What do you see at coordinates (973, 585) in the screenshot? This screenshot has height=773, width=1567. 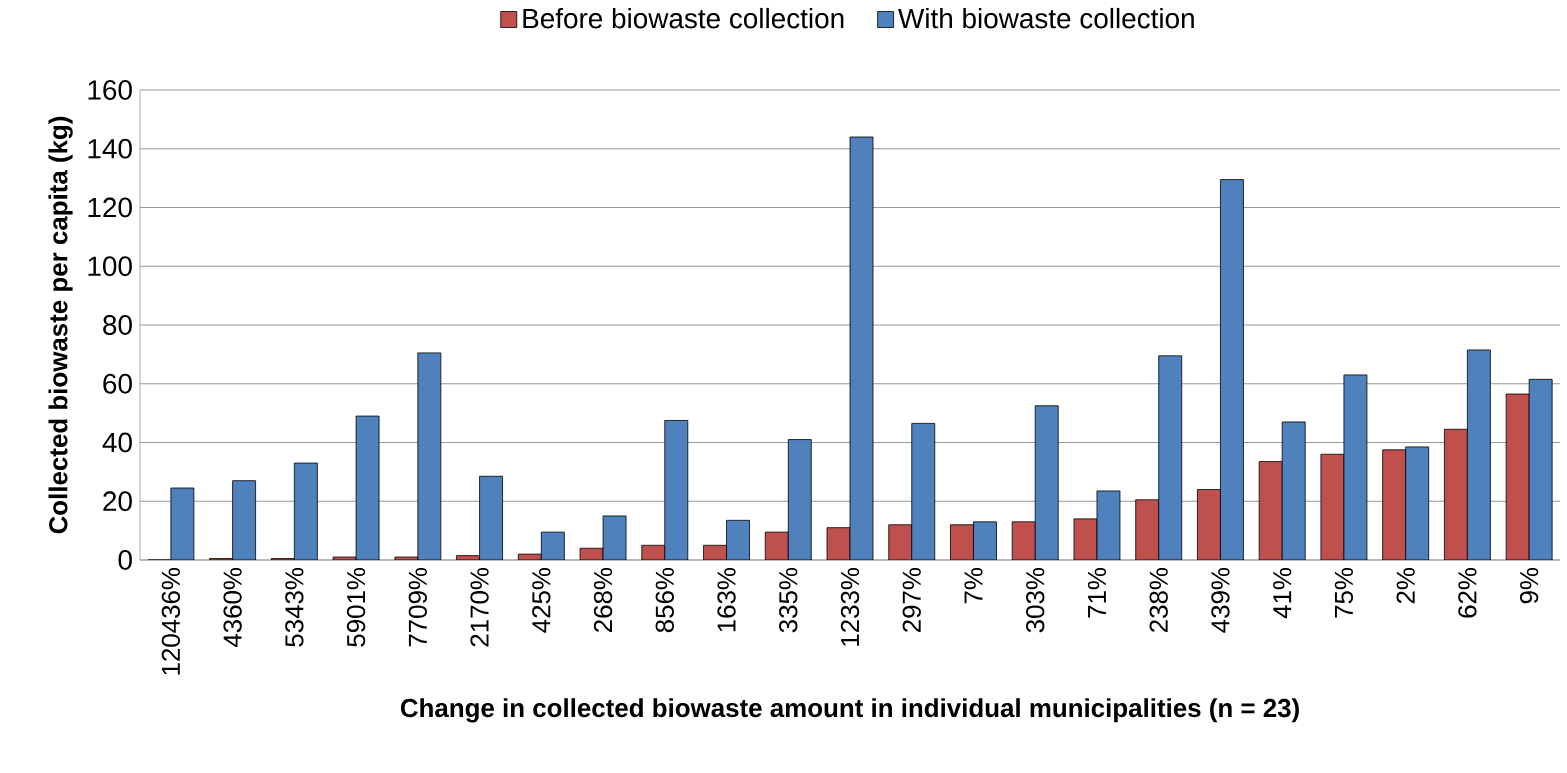 I see `x-tick-label: 7%` at bounding box center [973, 585].